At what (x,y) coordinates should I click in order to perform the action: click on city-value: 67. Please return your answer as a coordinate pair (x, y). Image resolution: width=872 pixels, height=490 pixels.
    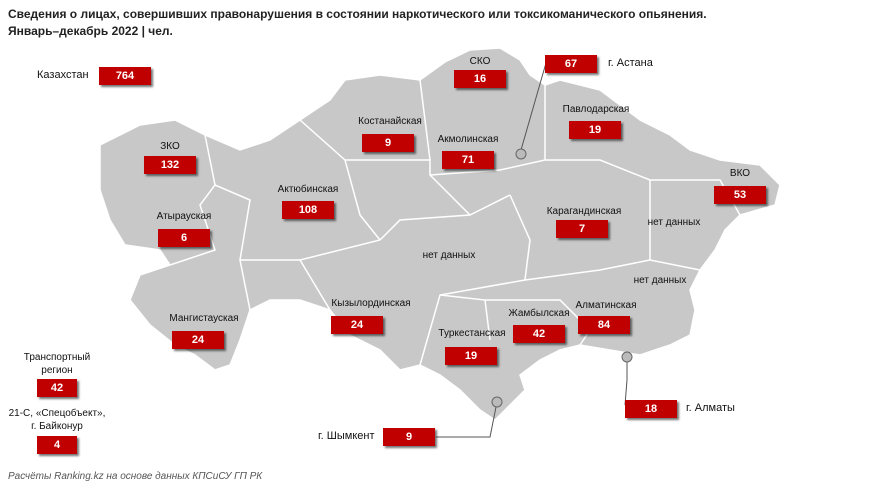
    Looking at the image, I should click on (571, 64).